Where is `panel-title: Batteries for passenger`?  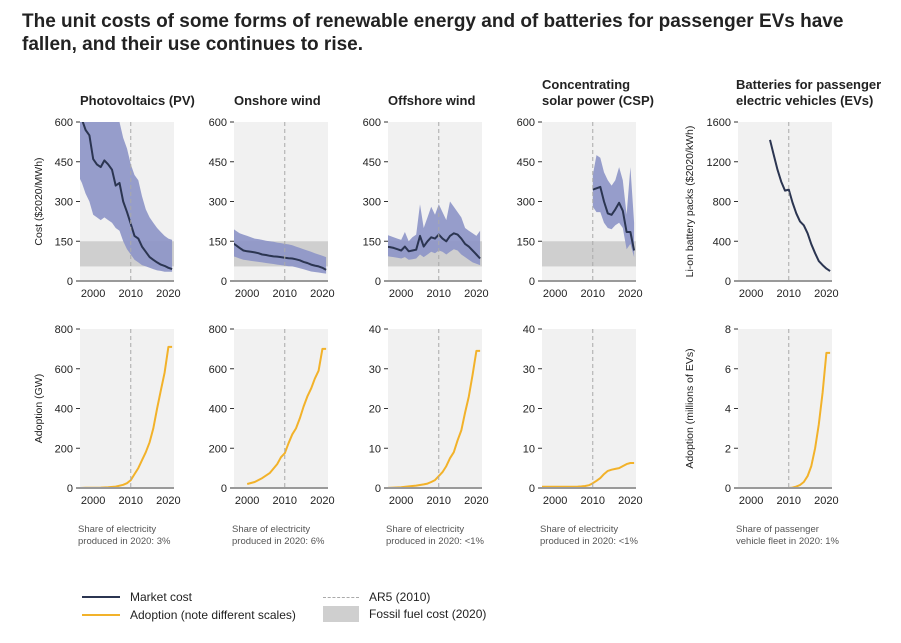 panel-title: Batteries for passenger is located at coordinates (809, 84).